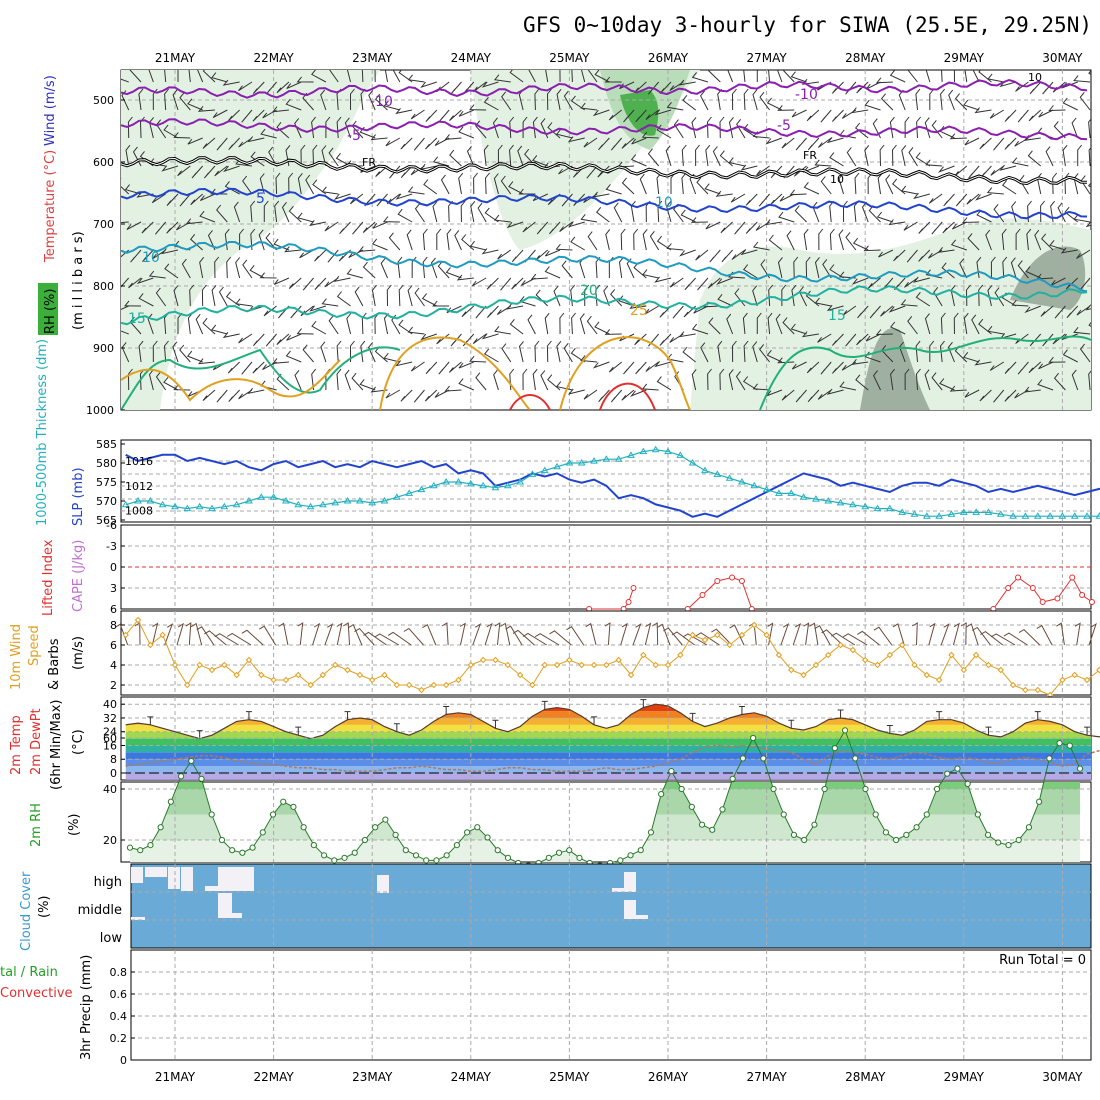  What do you see at coordinates (119, 994) in the screenshot?
I see `tick-label: 0.6` at bounding box center [119, 994].